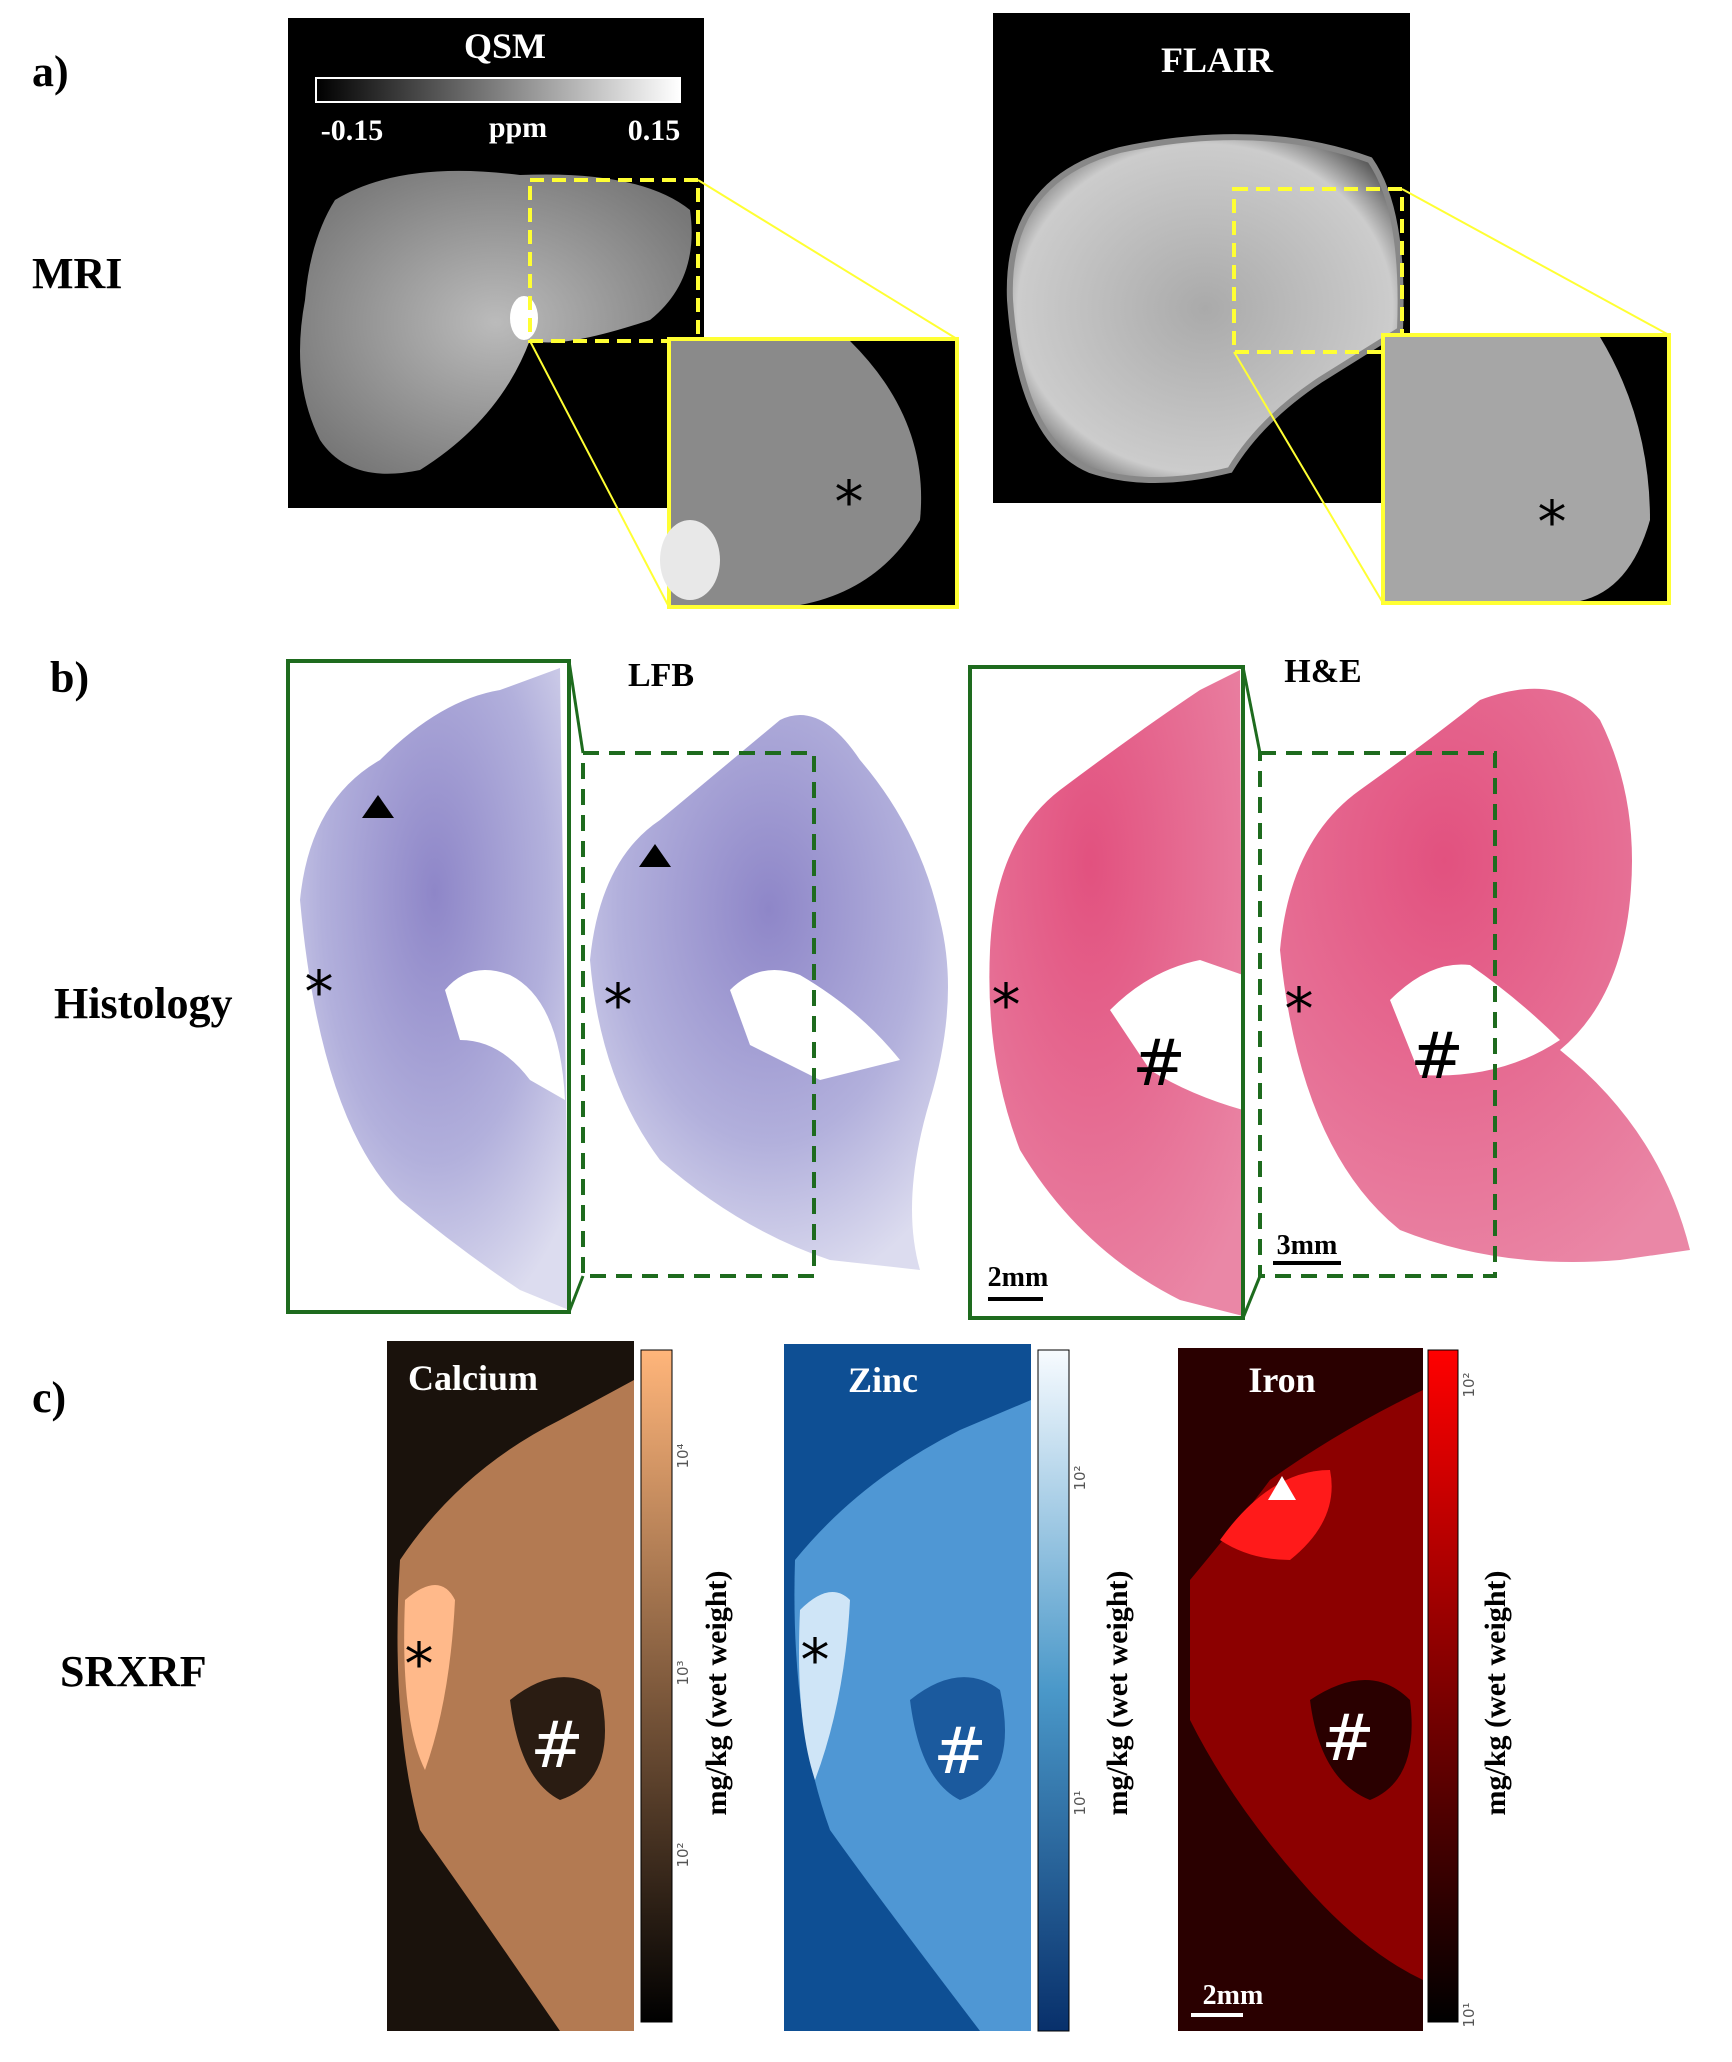 The height and width of the screenshot is (2062, 1732). I want to click on he-overview-box, so click(1106, 992).